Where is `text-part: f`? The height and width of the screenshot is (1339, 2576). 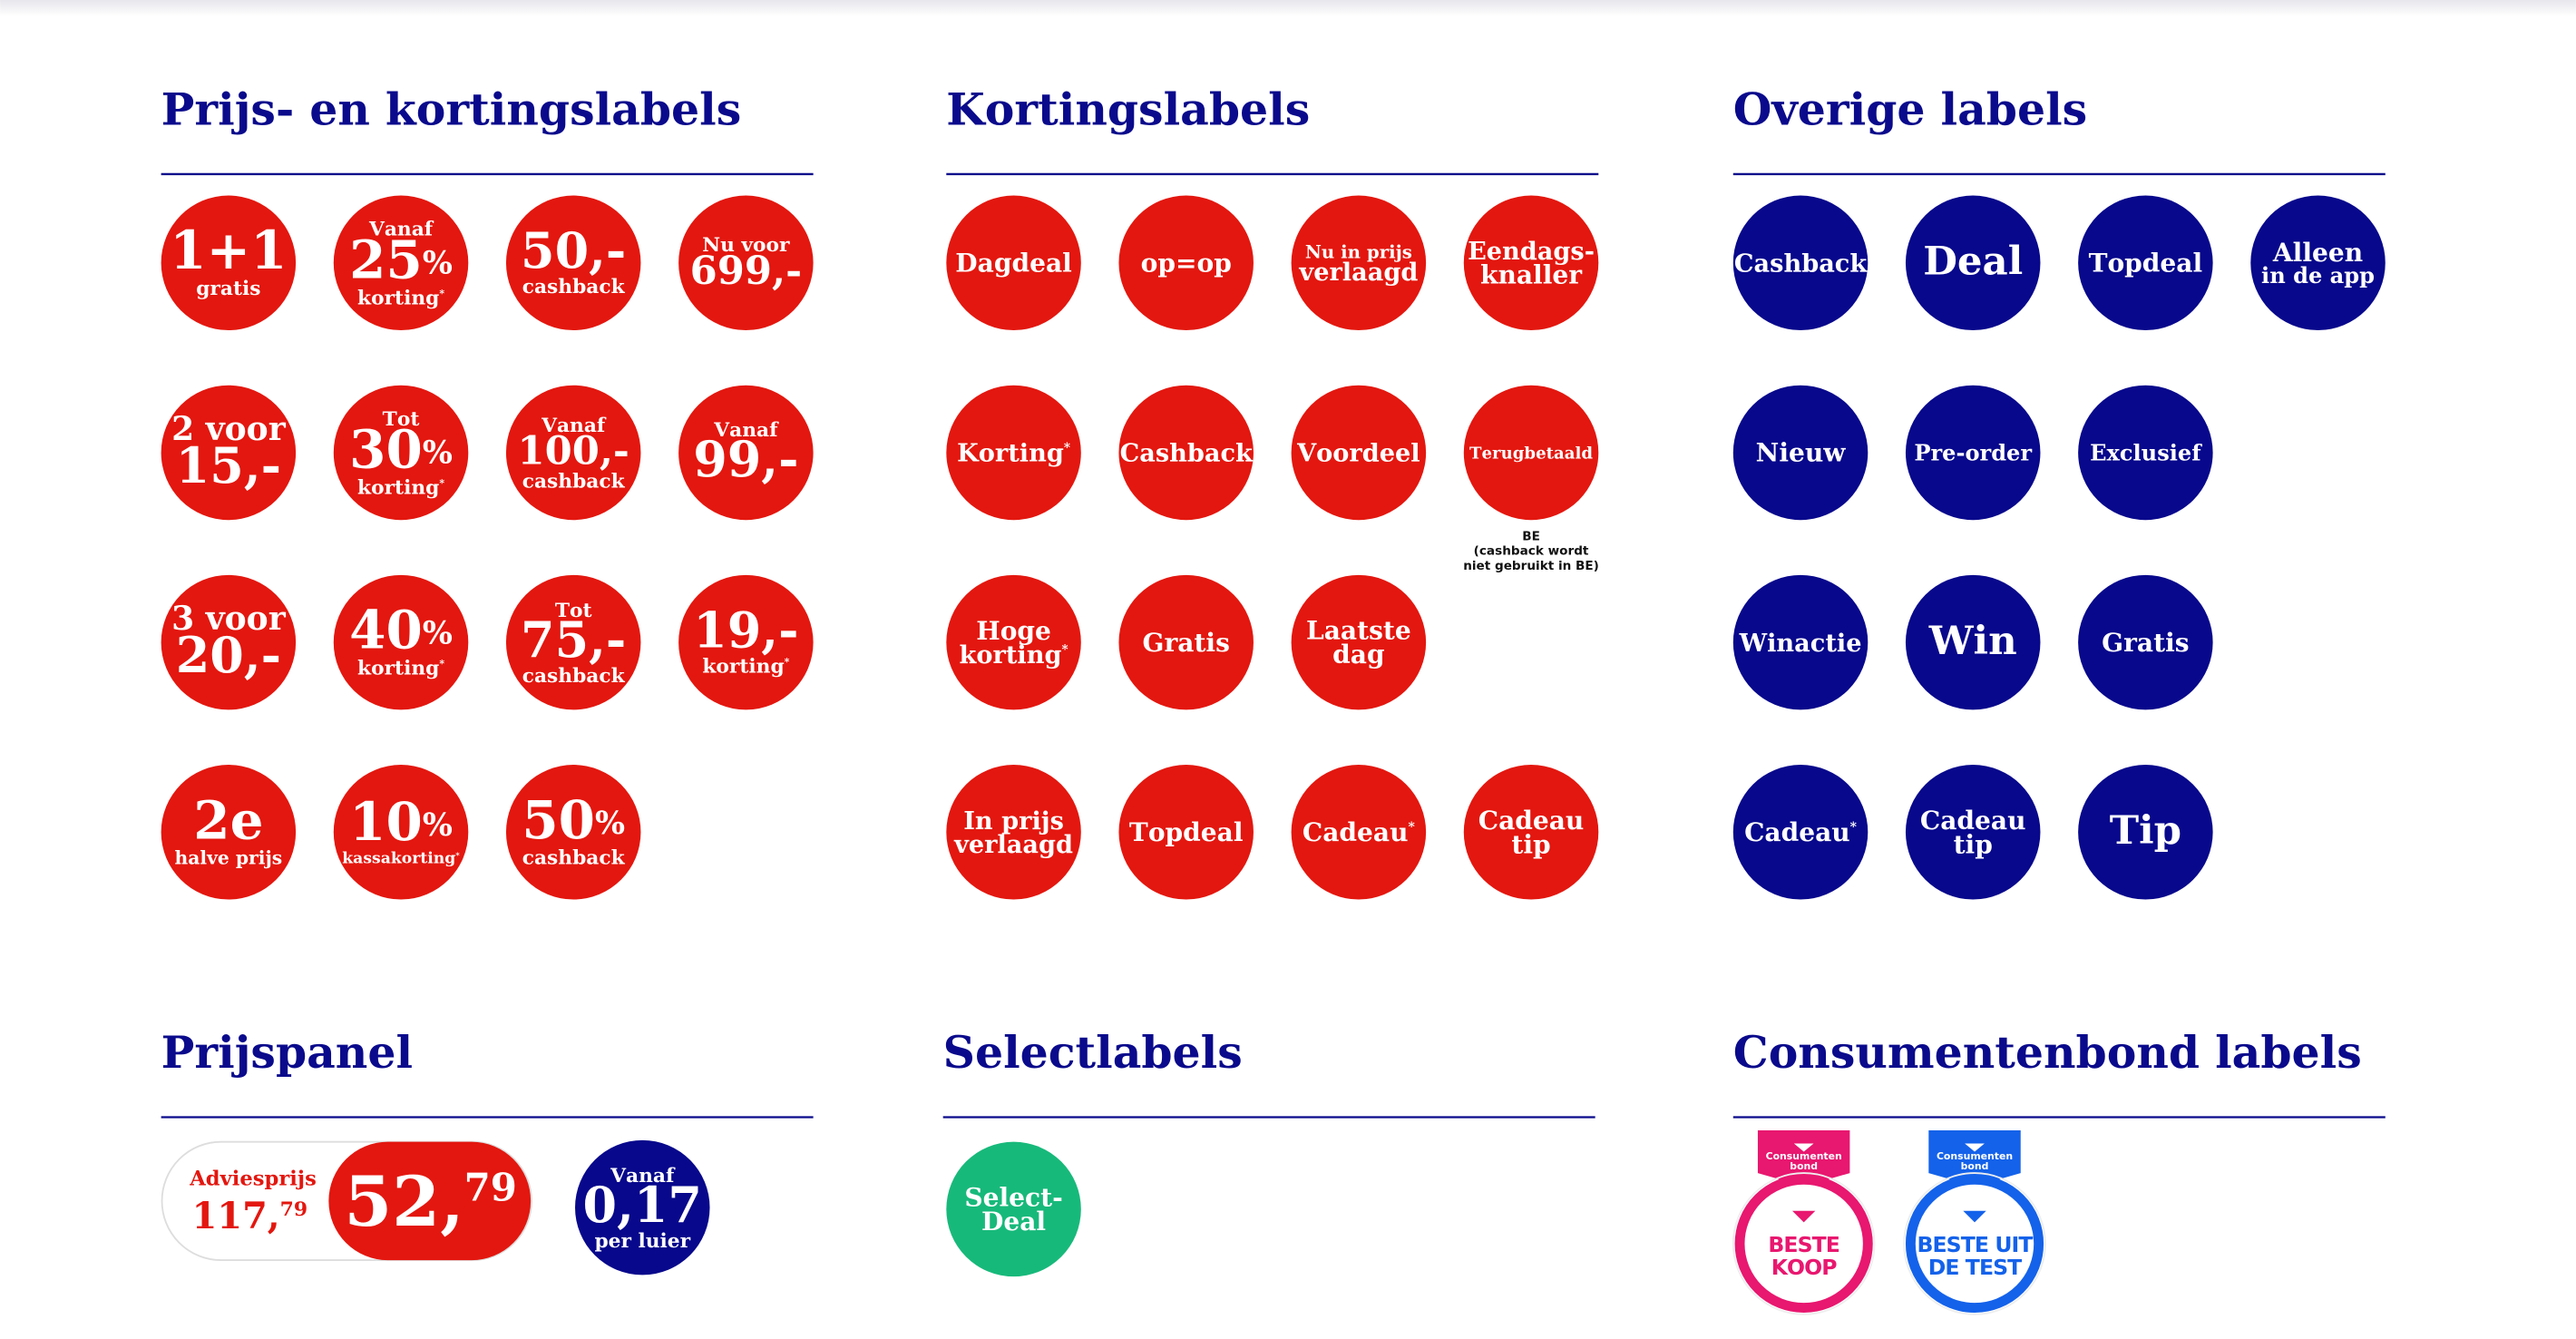 text-part: f is located at coordinates (602, 426).